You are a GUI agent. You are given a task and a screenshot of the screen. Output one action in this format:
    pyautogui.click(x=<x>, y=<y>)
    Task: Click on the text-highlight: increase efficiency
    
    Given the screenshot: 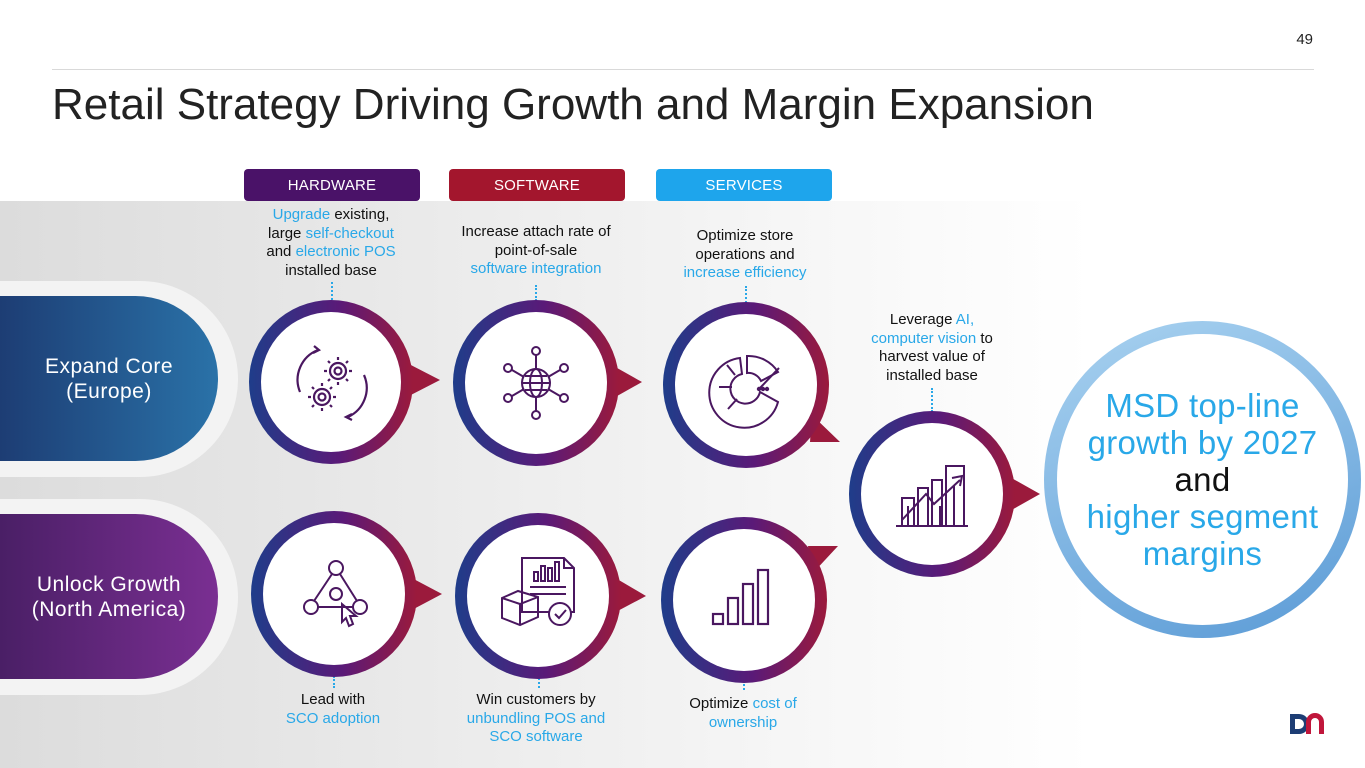 What is the action you would take?
    pyautogui.click(x=745, y=272)
    